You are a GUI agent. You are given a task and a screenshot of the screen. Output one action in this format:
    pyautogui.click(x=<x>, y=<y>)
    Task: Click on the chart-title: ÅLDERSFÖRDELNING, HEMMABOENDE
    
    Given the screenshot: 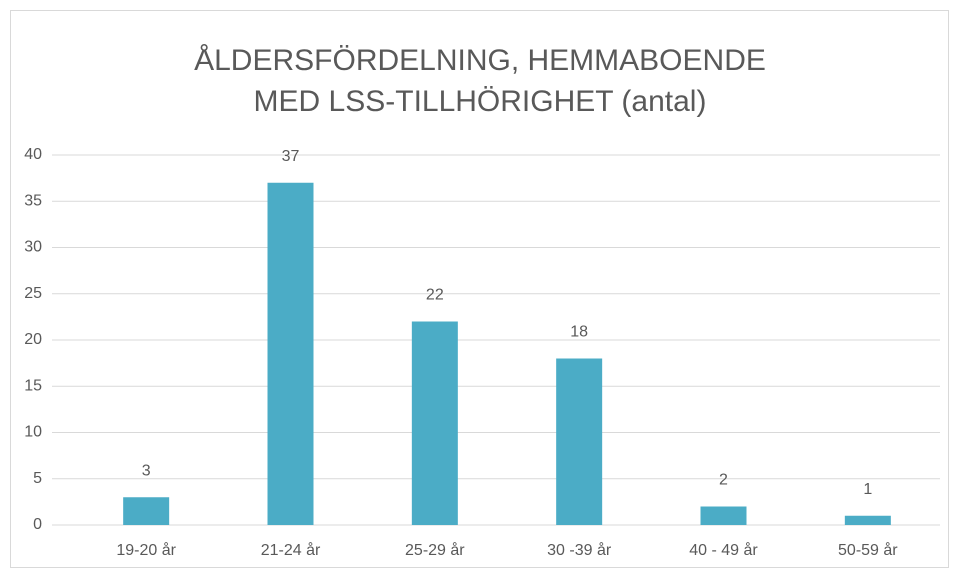 What is the action you would take?
    pyautogui.click(x=480, y=60)
    